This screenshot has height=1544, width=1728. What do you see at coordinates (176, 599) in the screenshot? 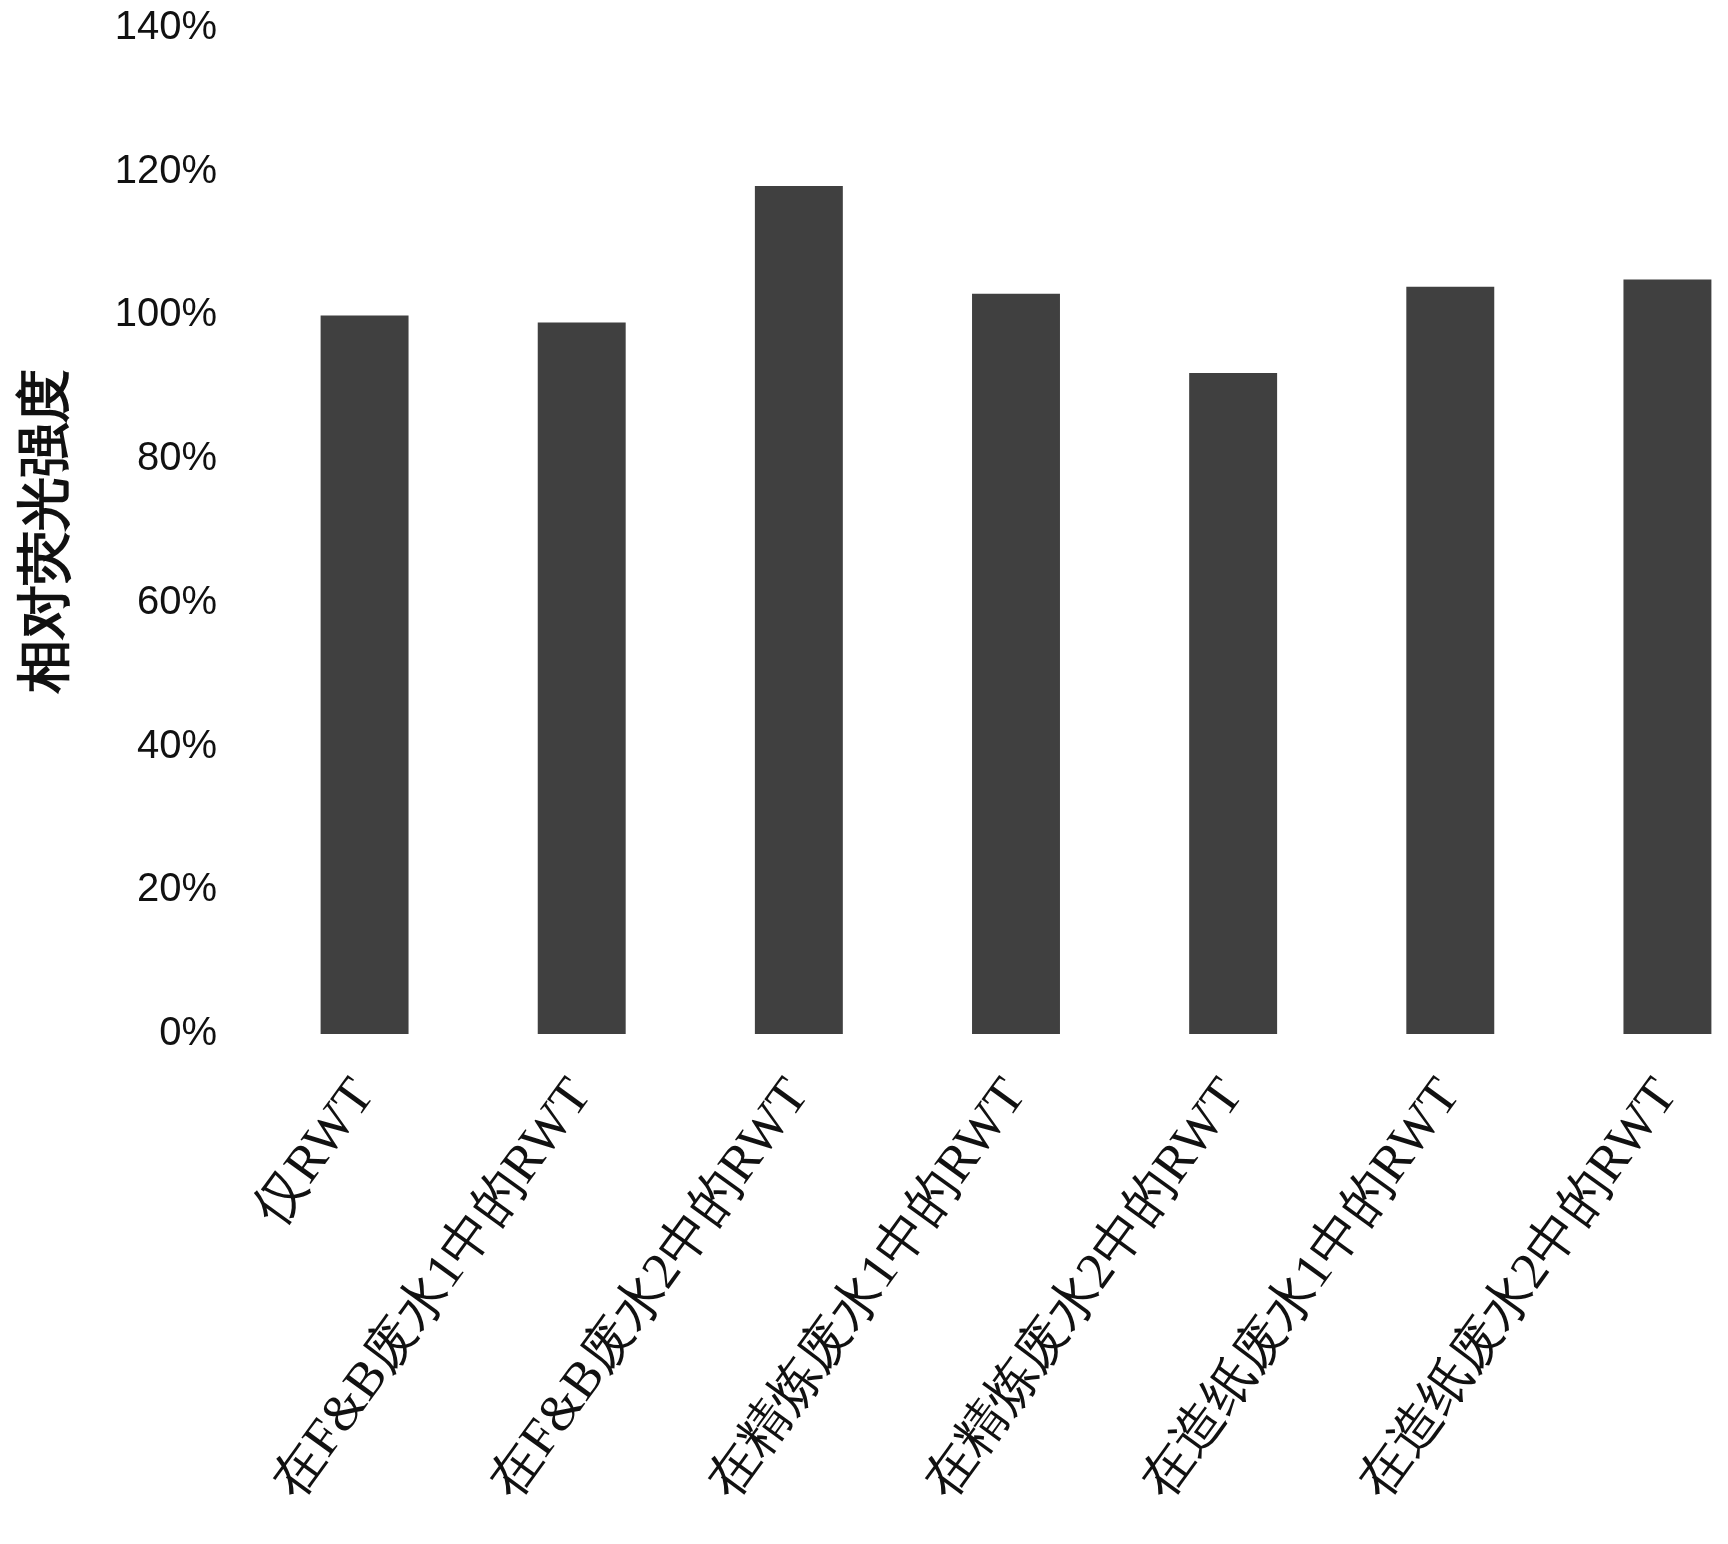
I see `y-tick-label: 60%` at bounding box center [176, 599].